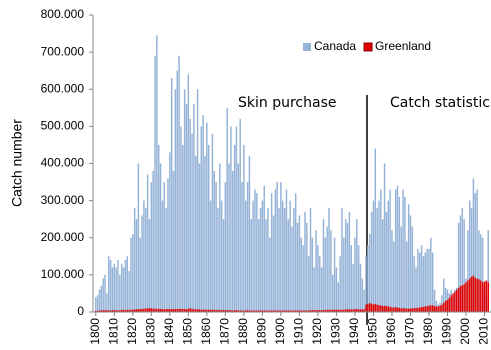 The width and height of the screenshot is (491, 350). Describe the element at coordinates (63, 14) in the screenshot. I see `y-tick-label: 800.000` at that location.